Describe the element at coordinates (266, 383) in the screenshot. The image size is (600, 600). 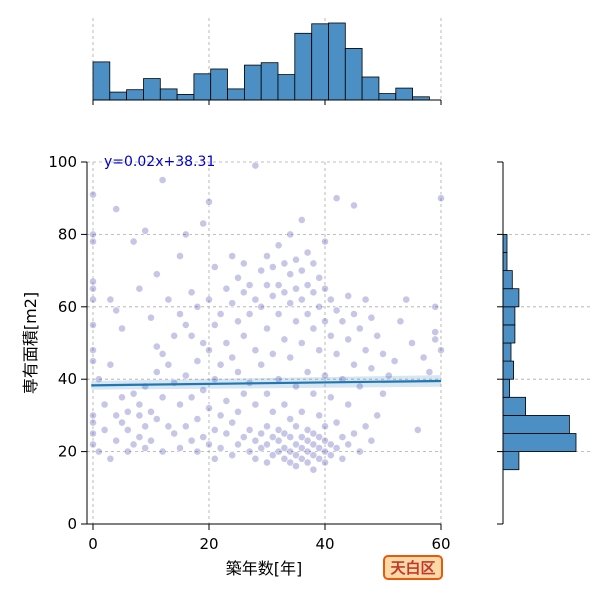
I see `regression-line` at that location.